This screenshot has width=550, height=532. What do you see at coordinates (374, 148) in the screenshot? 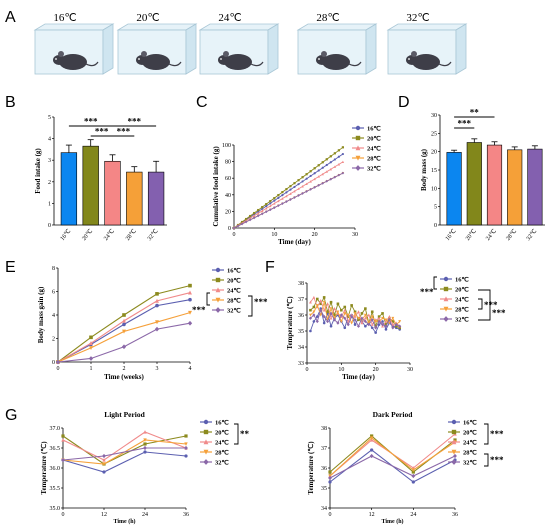
I see `legend-label: 24℃` at bounding box center [374, 148].